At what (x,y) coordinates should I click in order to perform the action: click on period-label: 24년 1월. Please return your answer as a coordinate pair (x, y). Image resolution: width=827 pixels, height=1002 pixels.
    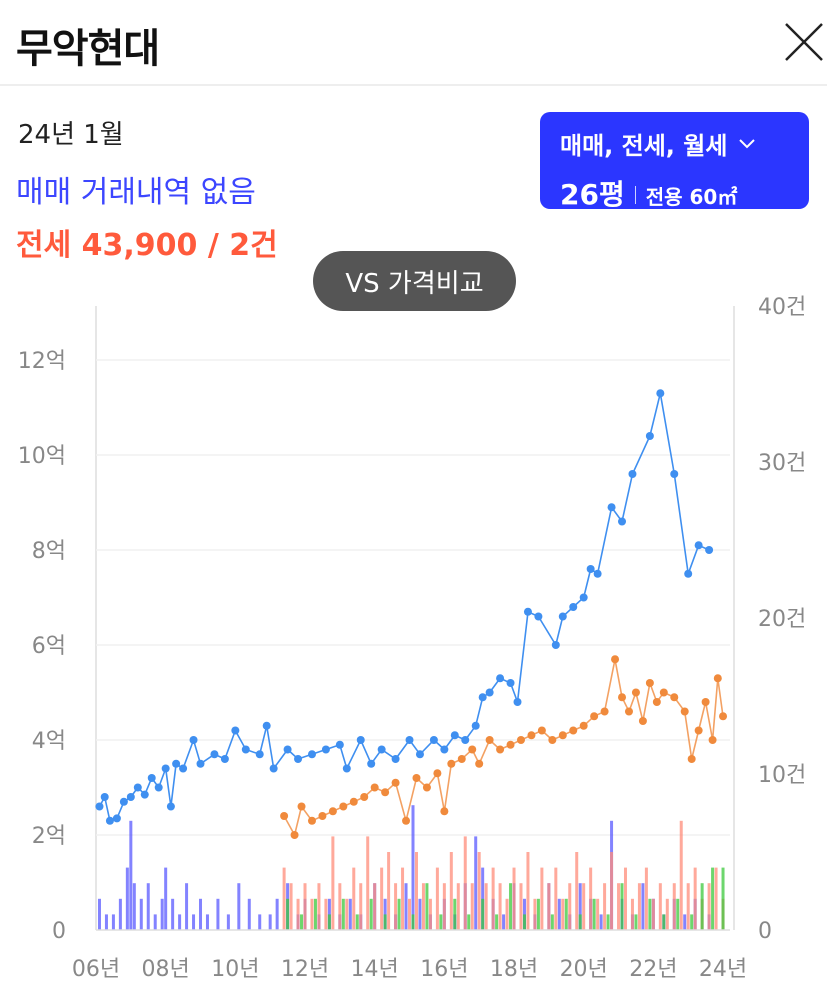
    Looking at the image, I should click on (71, 135).